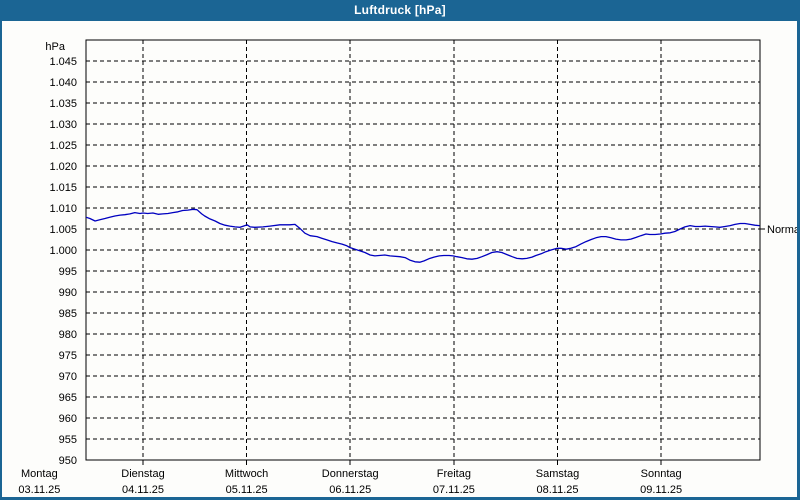 The height and width of the screenshot is (500, 800). I want to click on y-tick-label: 985, so click(68, 314).